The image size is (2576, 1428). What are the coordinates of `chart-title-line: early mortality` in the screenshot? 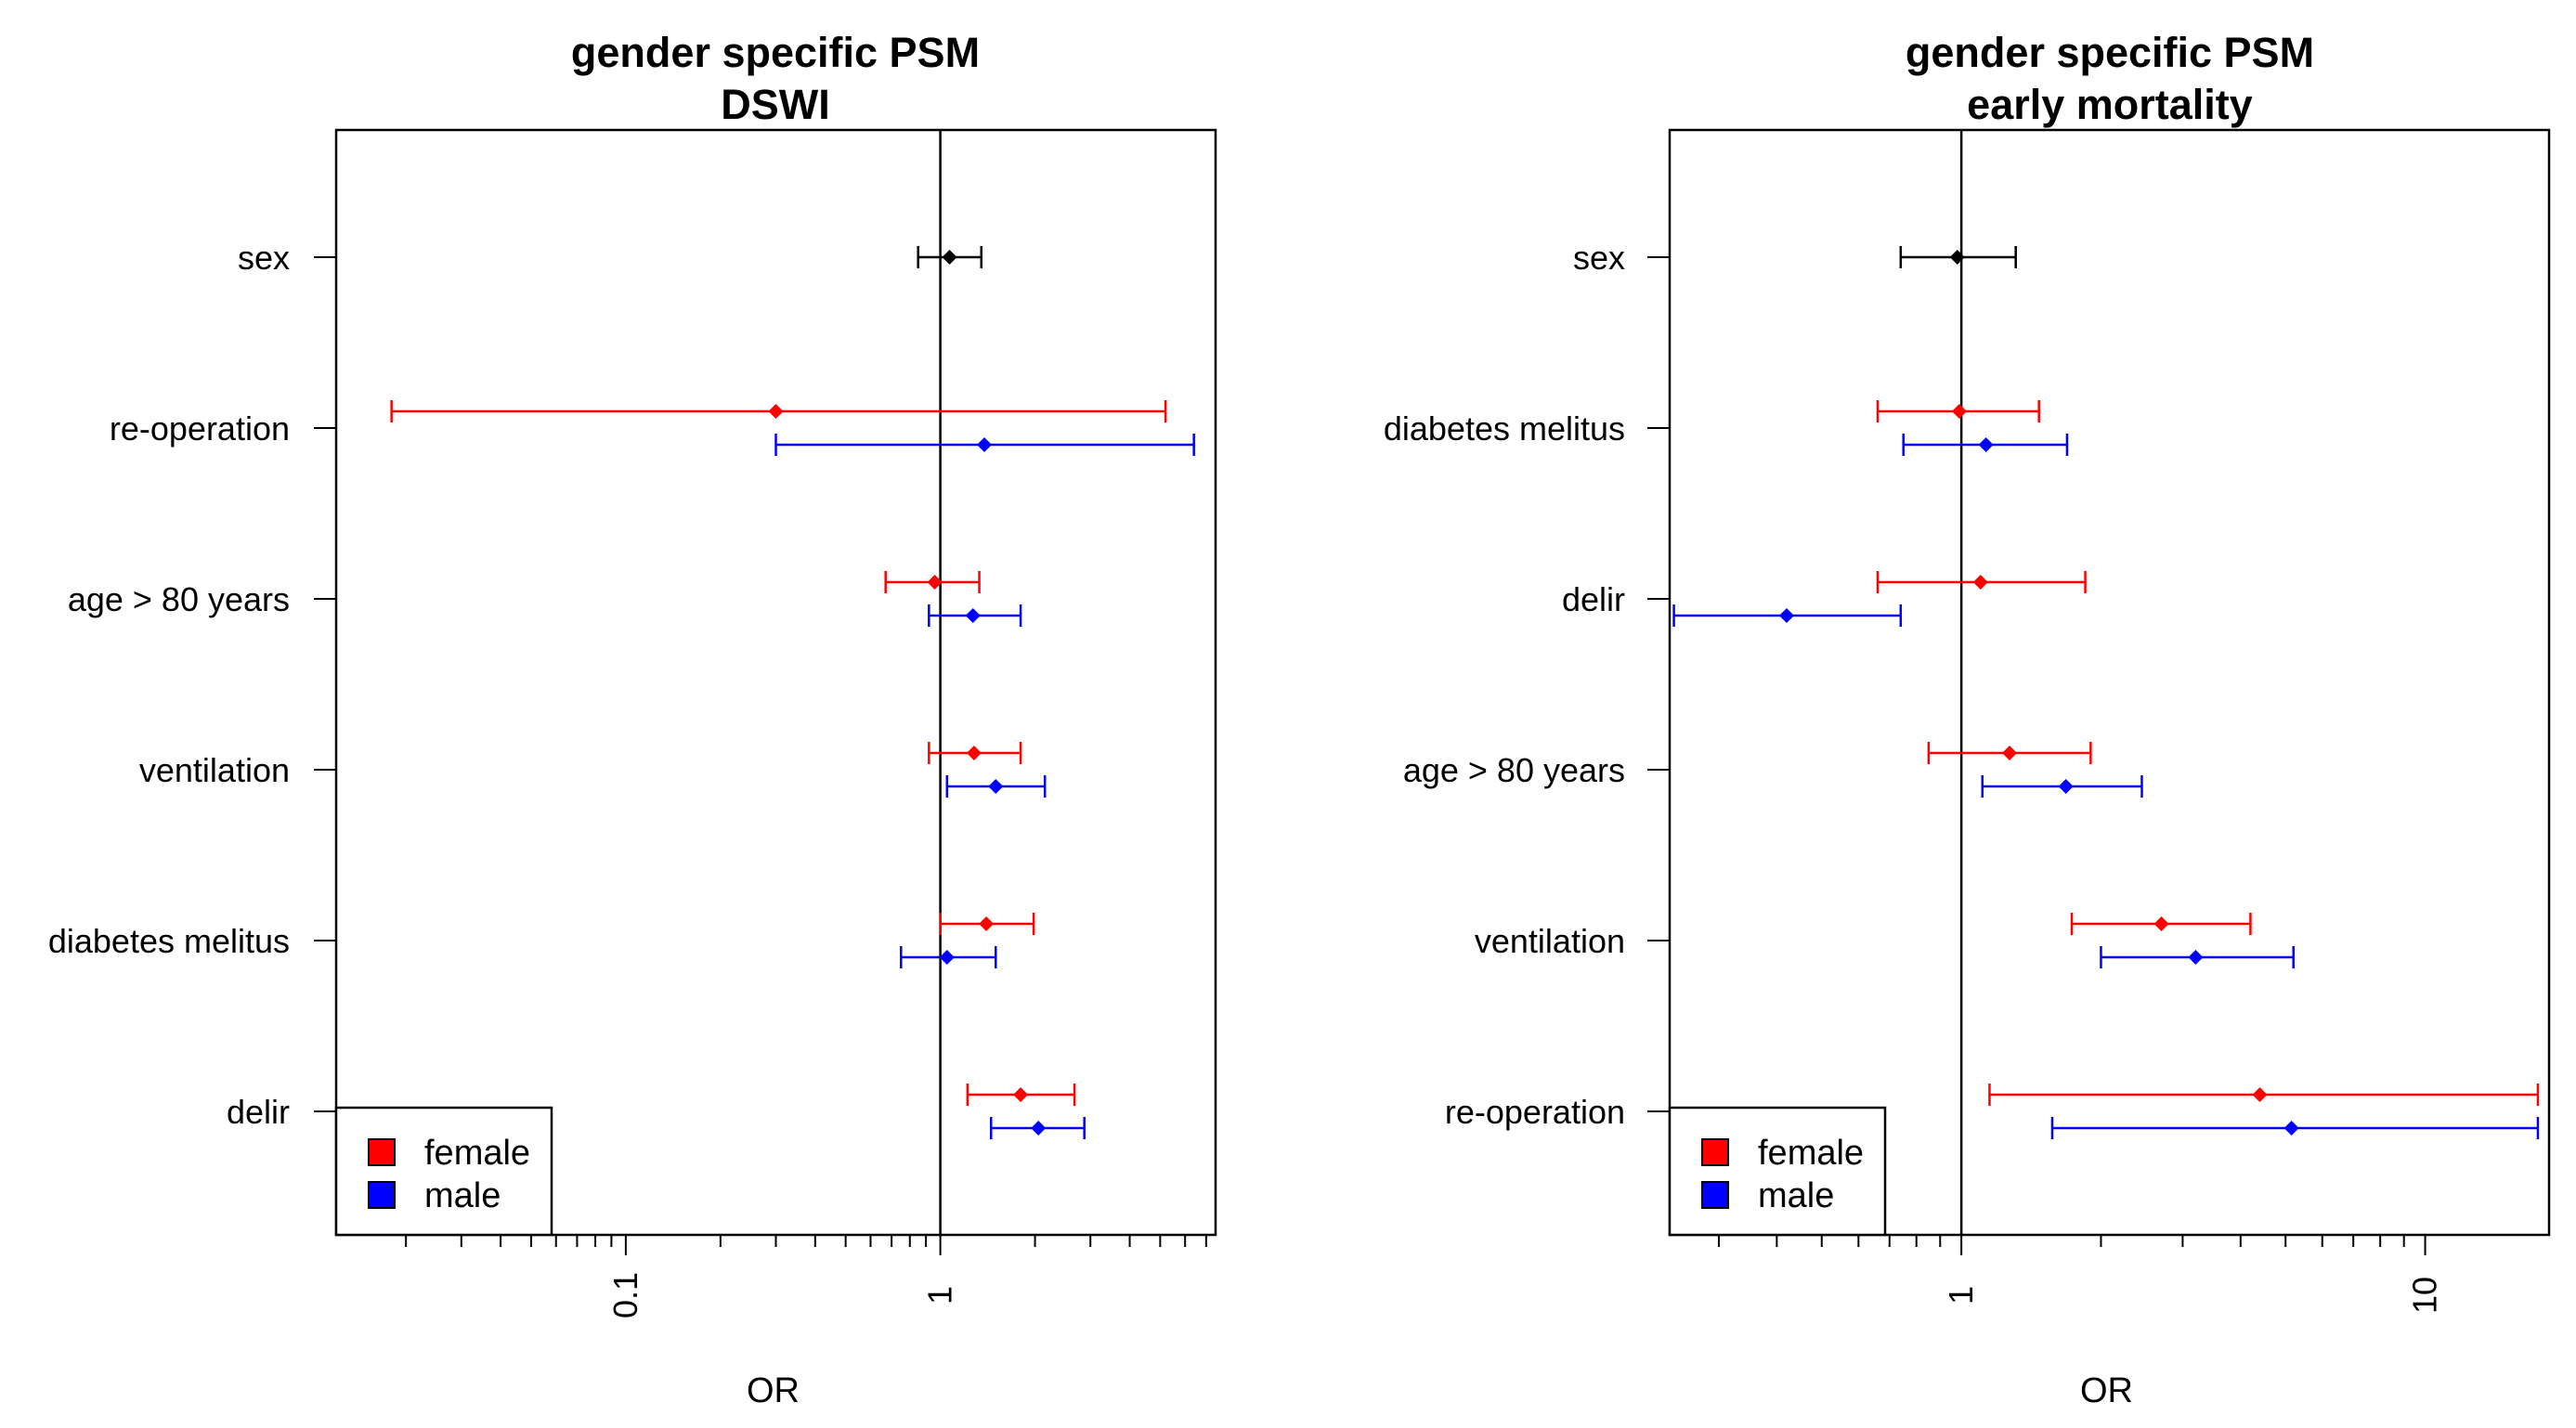 It's located at (2110, 104).